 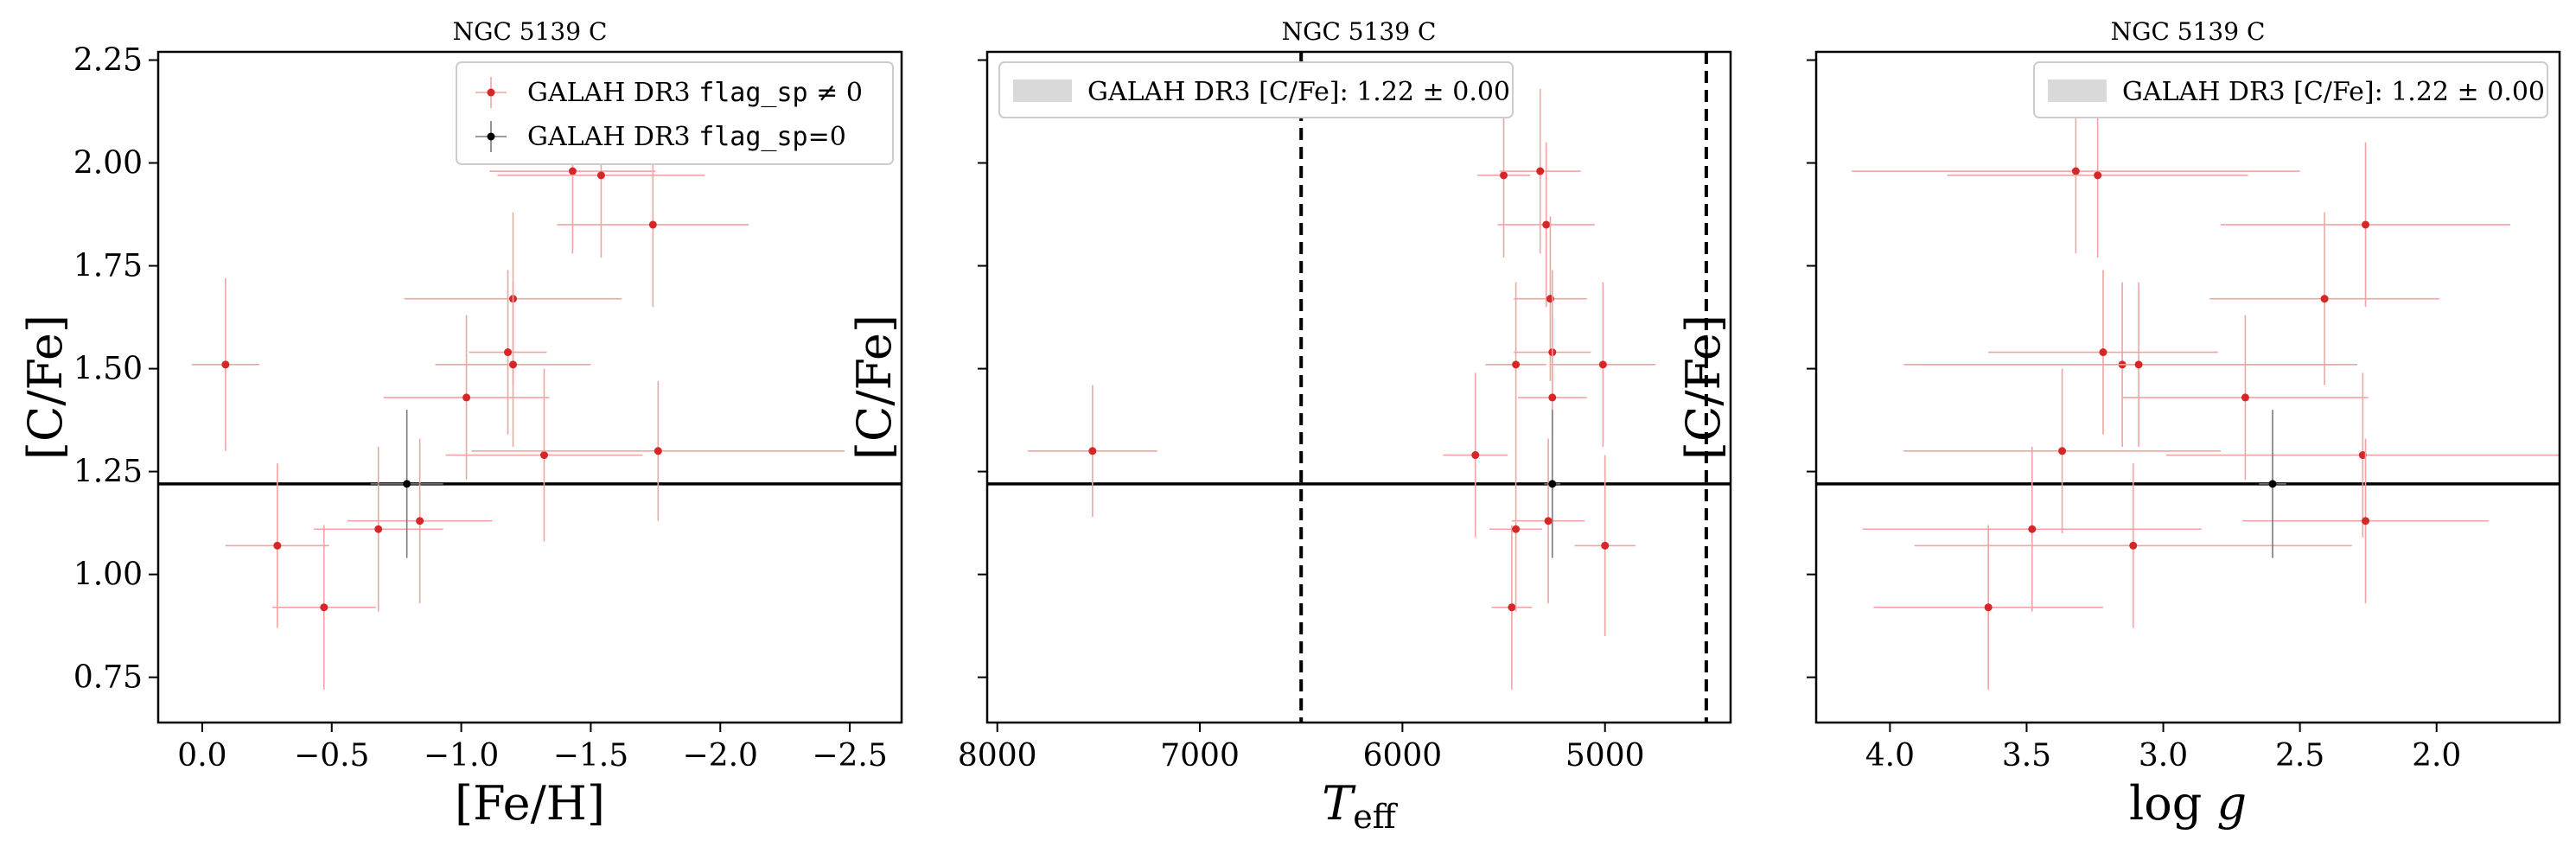 I want to click on x-axis-label-main: T, so click(x=1339, y=803).